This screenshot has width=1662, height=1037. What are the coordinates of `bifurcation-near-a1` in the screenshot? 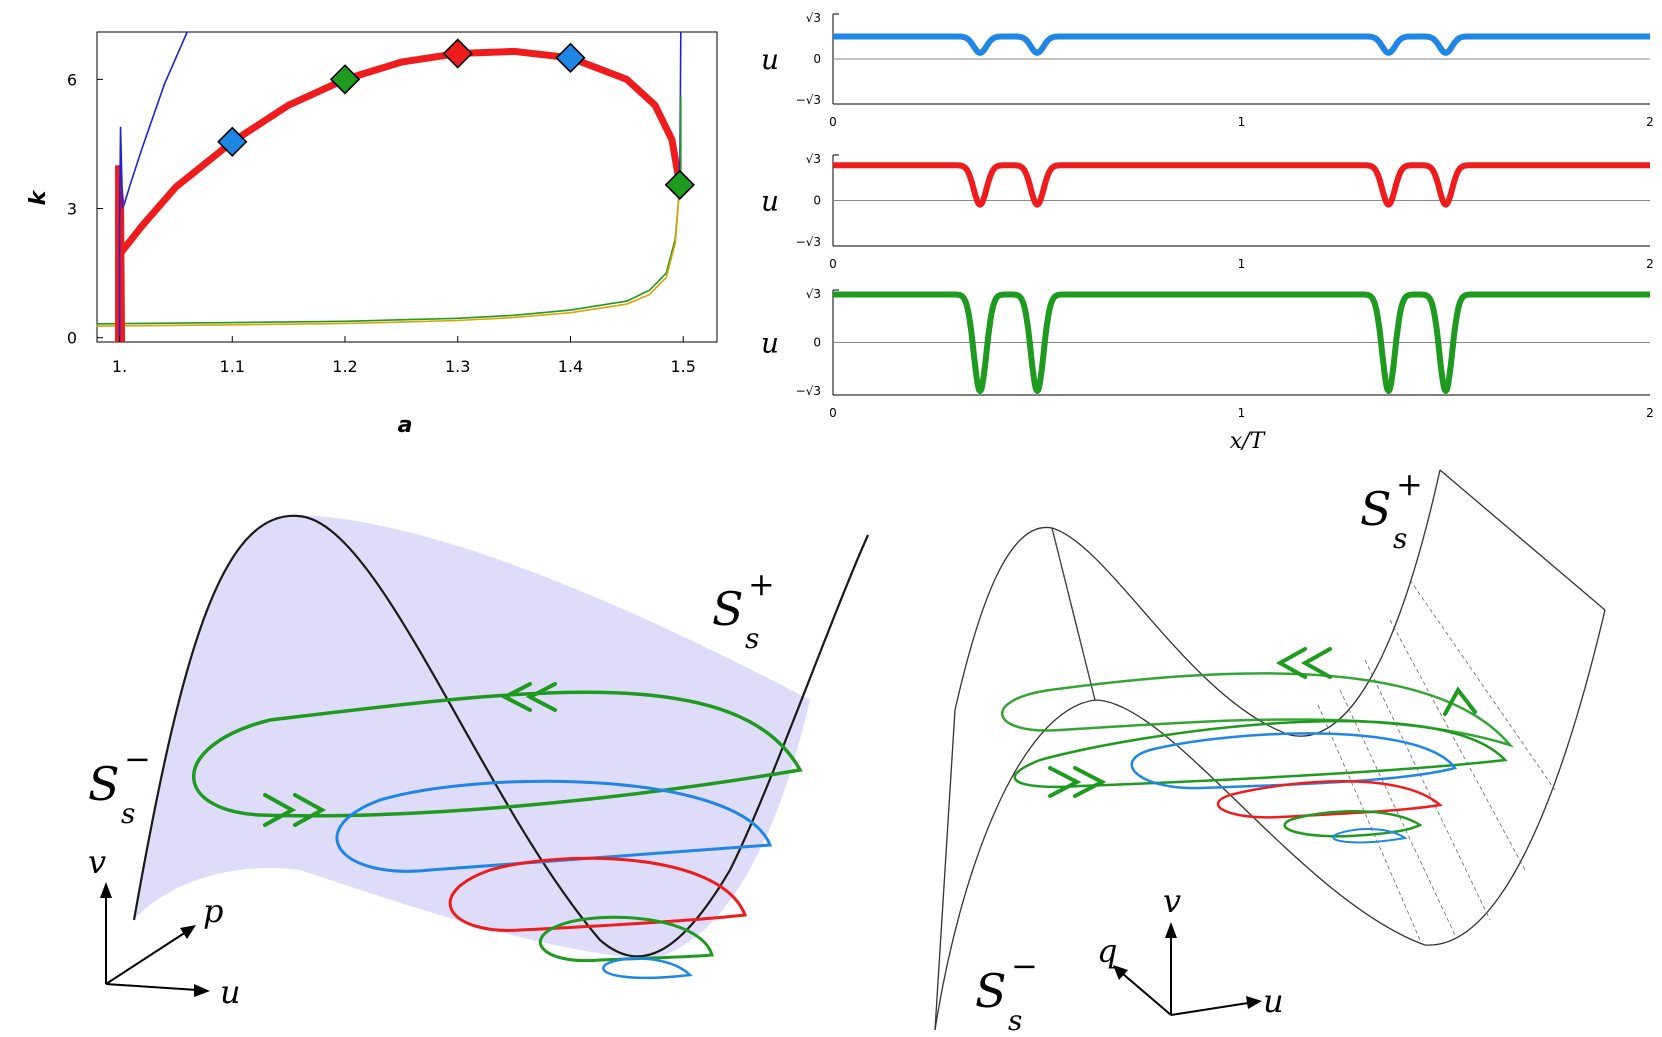 It's located at (398, 187).